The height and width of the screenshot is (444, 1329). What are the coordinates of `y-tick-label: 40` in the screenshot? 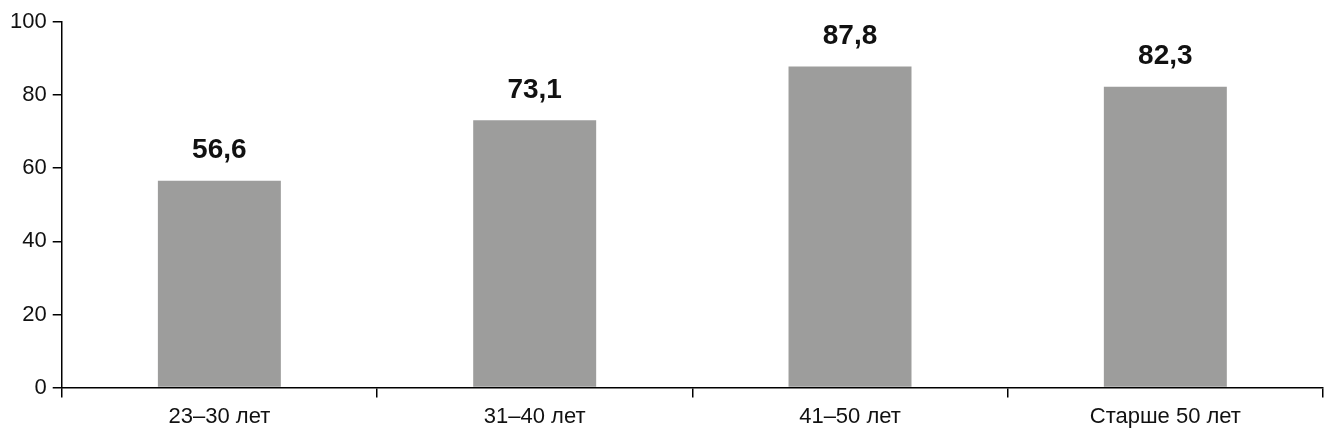 It's located at (34, 240).